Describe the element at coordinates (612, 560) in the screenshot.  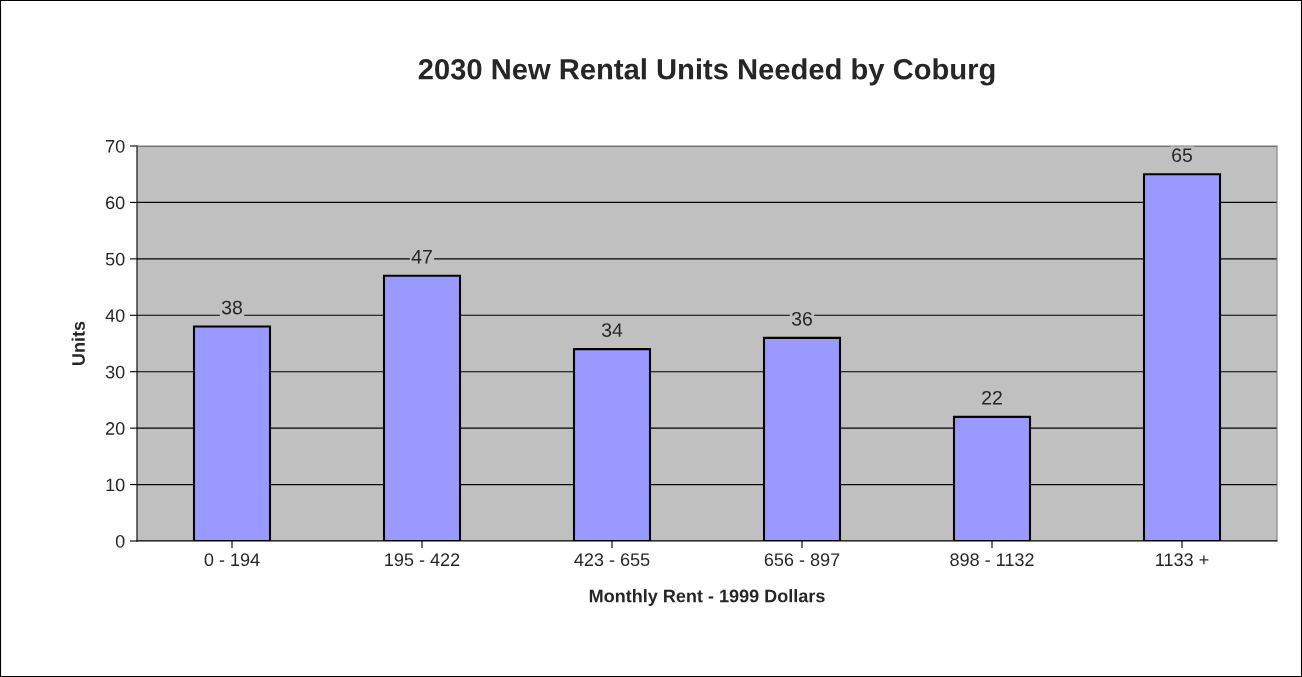
I see `x-tick-label: 423 - 655` at that location.